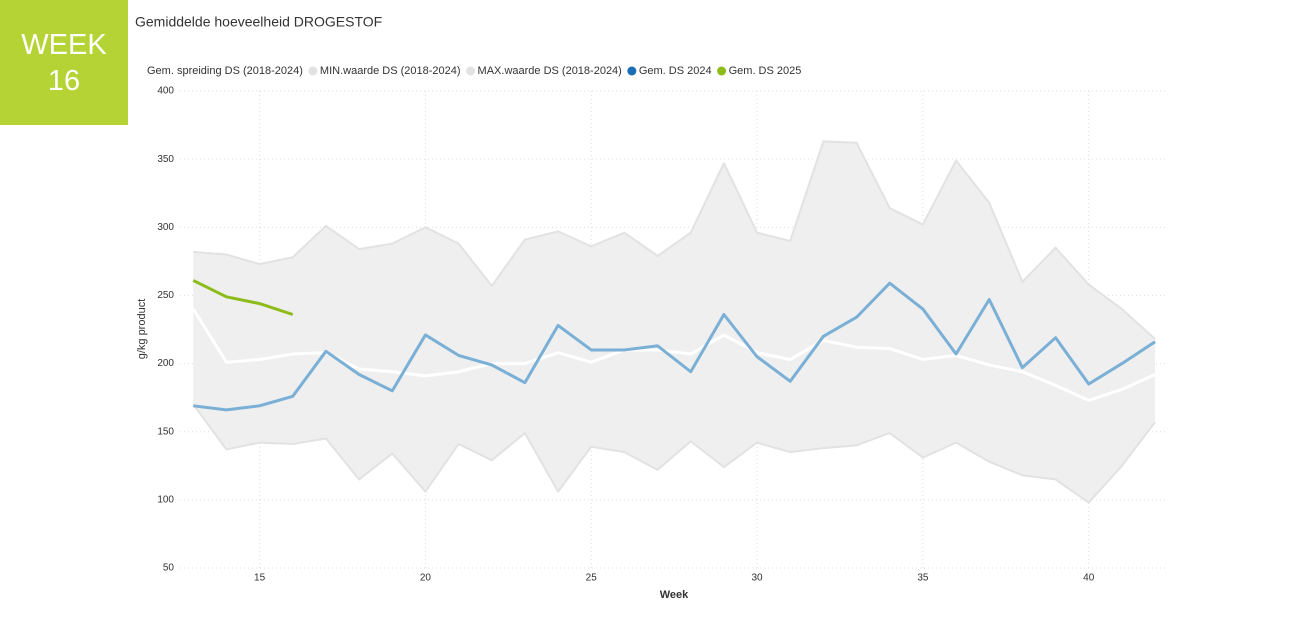  What do you see at coordinates (165, 295) in the screenshot?
I see `y-tick-label: 250` at bounding box center [165, 295].